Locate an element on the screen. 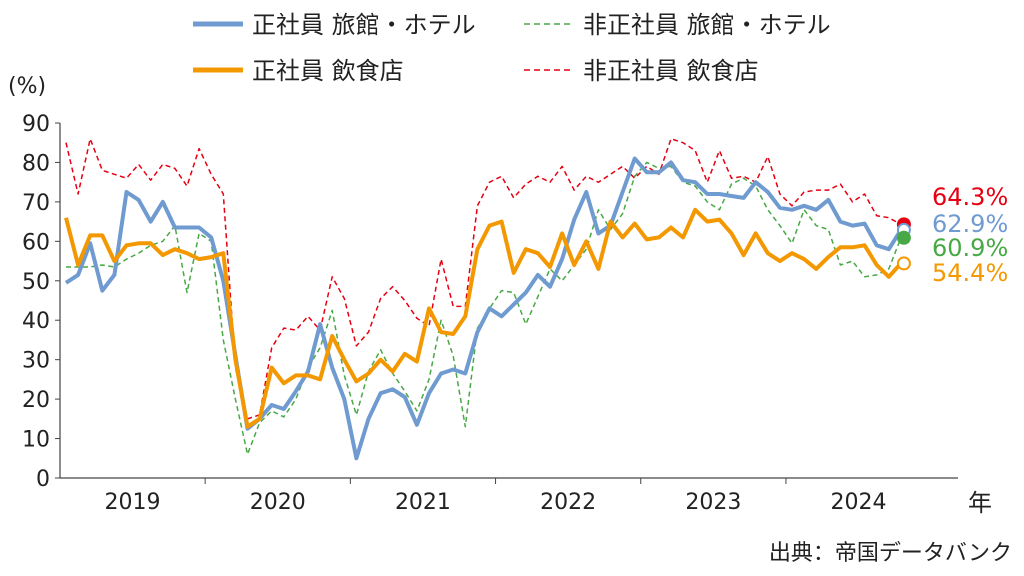  x-tick-label: 2022 is located at coordinates (568, 502).